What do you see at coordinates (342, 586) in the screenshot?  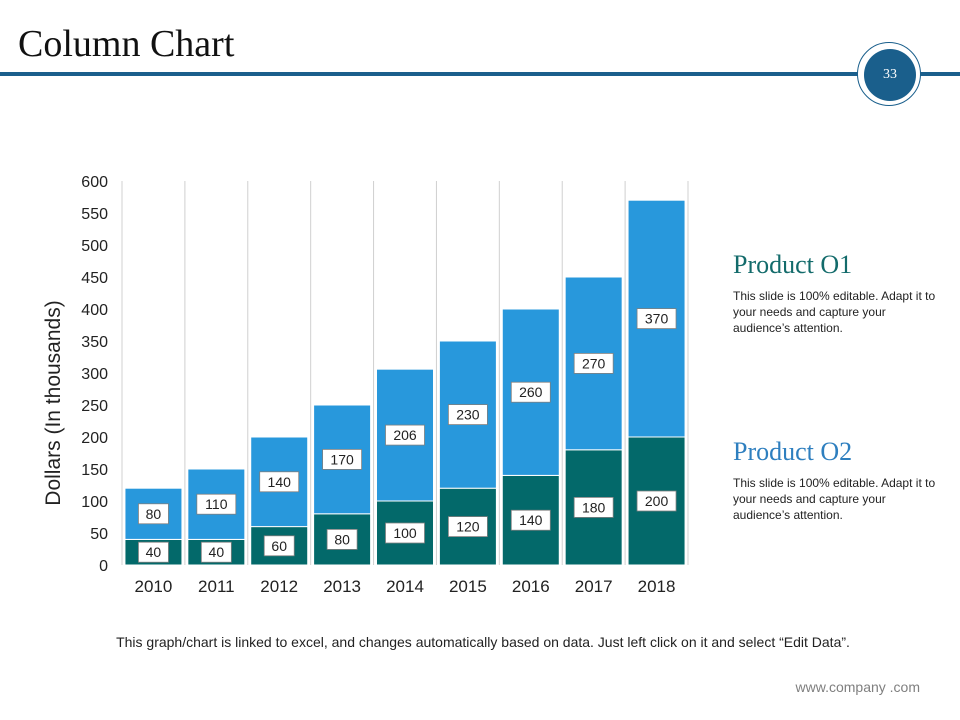 I see `x-tick-label: 2013` at bounding box center [342, 586].